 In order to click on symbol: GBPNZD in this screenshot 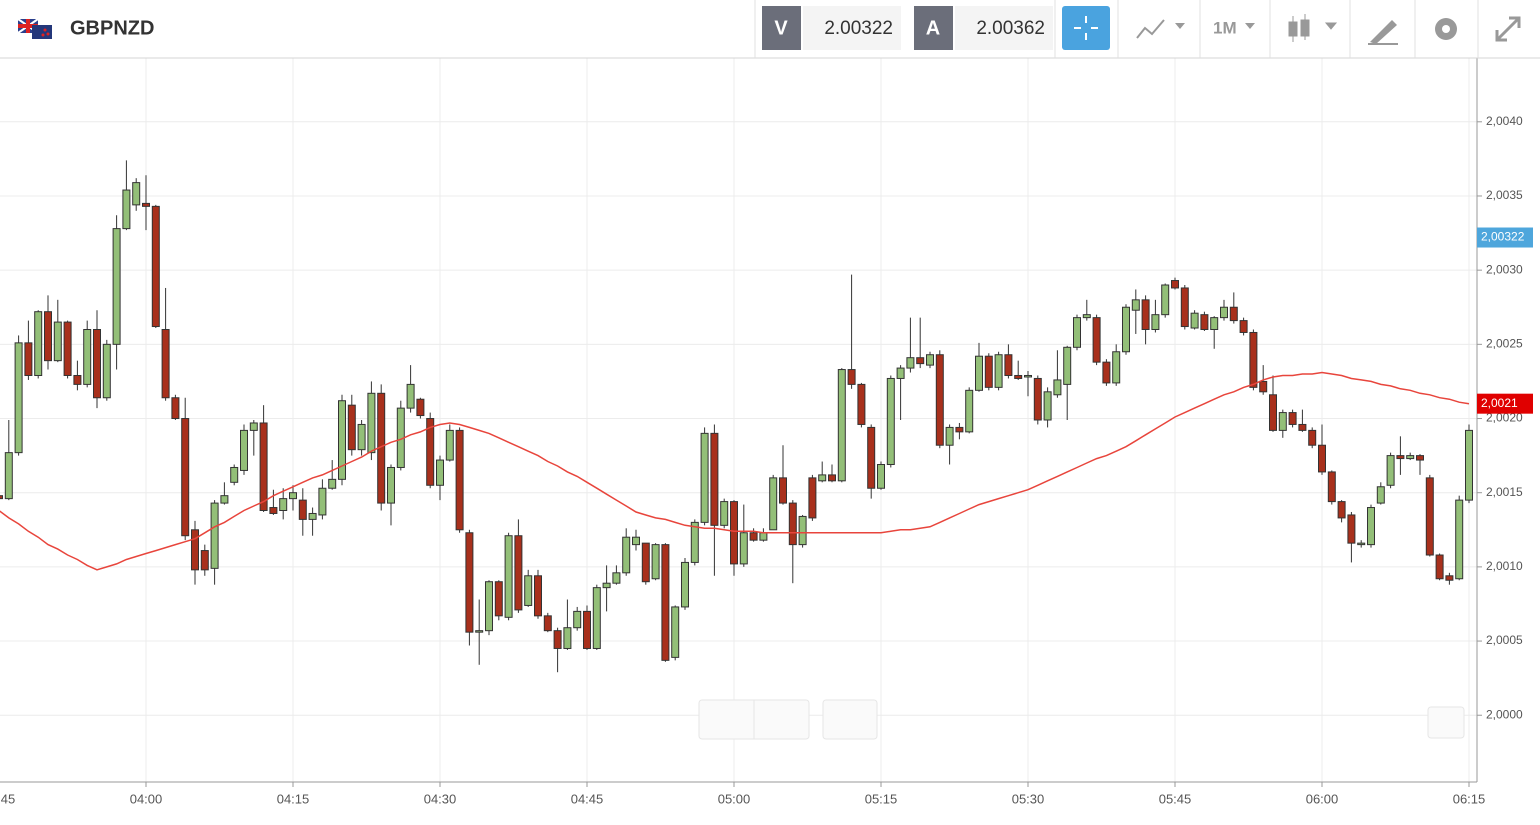, I will do `click(112, 28)`.